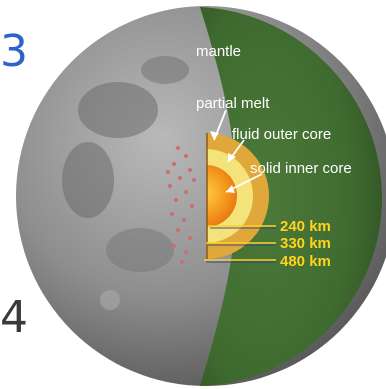 Image resolution: width=386 pixels, height=389 pixels. I want to click on partial-melt-label: partial melt, so click(233, 103).